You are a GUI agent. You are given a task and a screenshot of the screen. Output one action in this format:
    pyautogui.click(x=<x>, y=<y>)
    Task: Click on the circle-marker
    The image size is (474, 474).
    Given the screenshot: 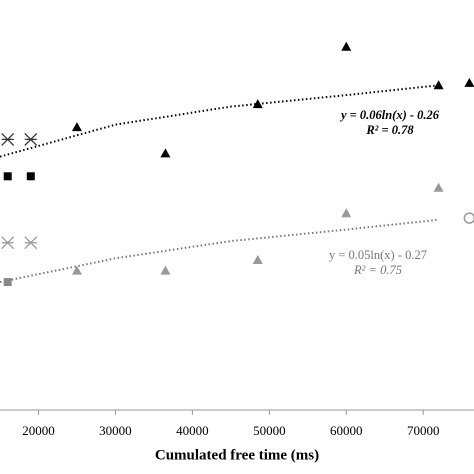 What is the action you would take?
    pyautogui.click(x=468, y=218)
    